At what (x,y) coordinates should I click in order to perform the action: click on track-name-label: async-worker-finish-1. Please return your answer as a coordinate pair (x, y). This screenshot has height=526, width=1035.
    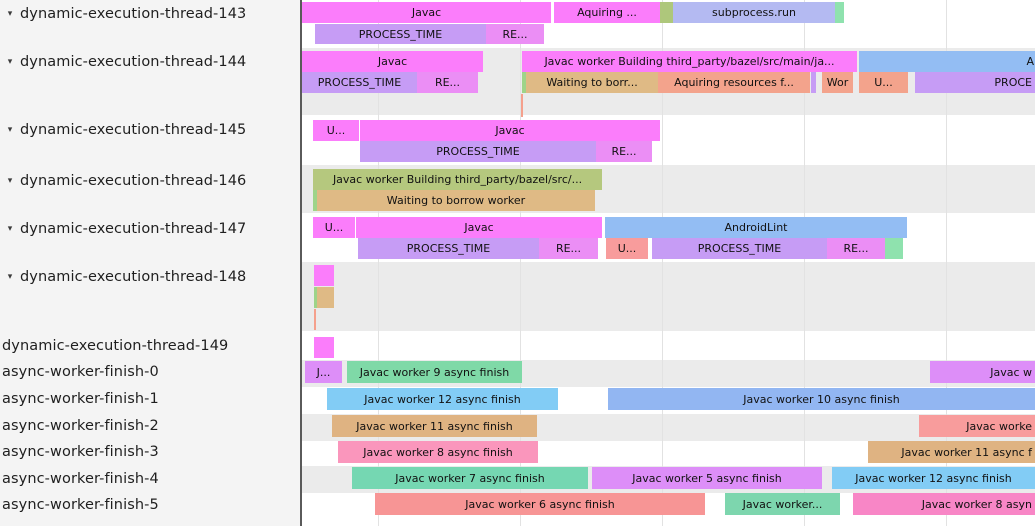
    Looking at the image, I should click on (80, 398).